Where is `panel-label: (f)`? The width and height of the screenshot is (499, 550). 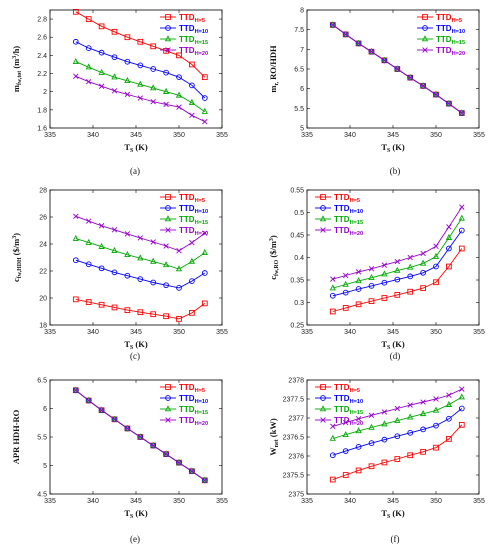
panel-label: (f) is located at coordinates (395, 539).